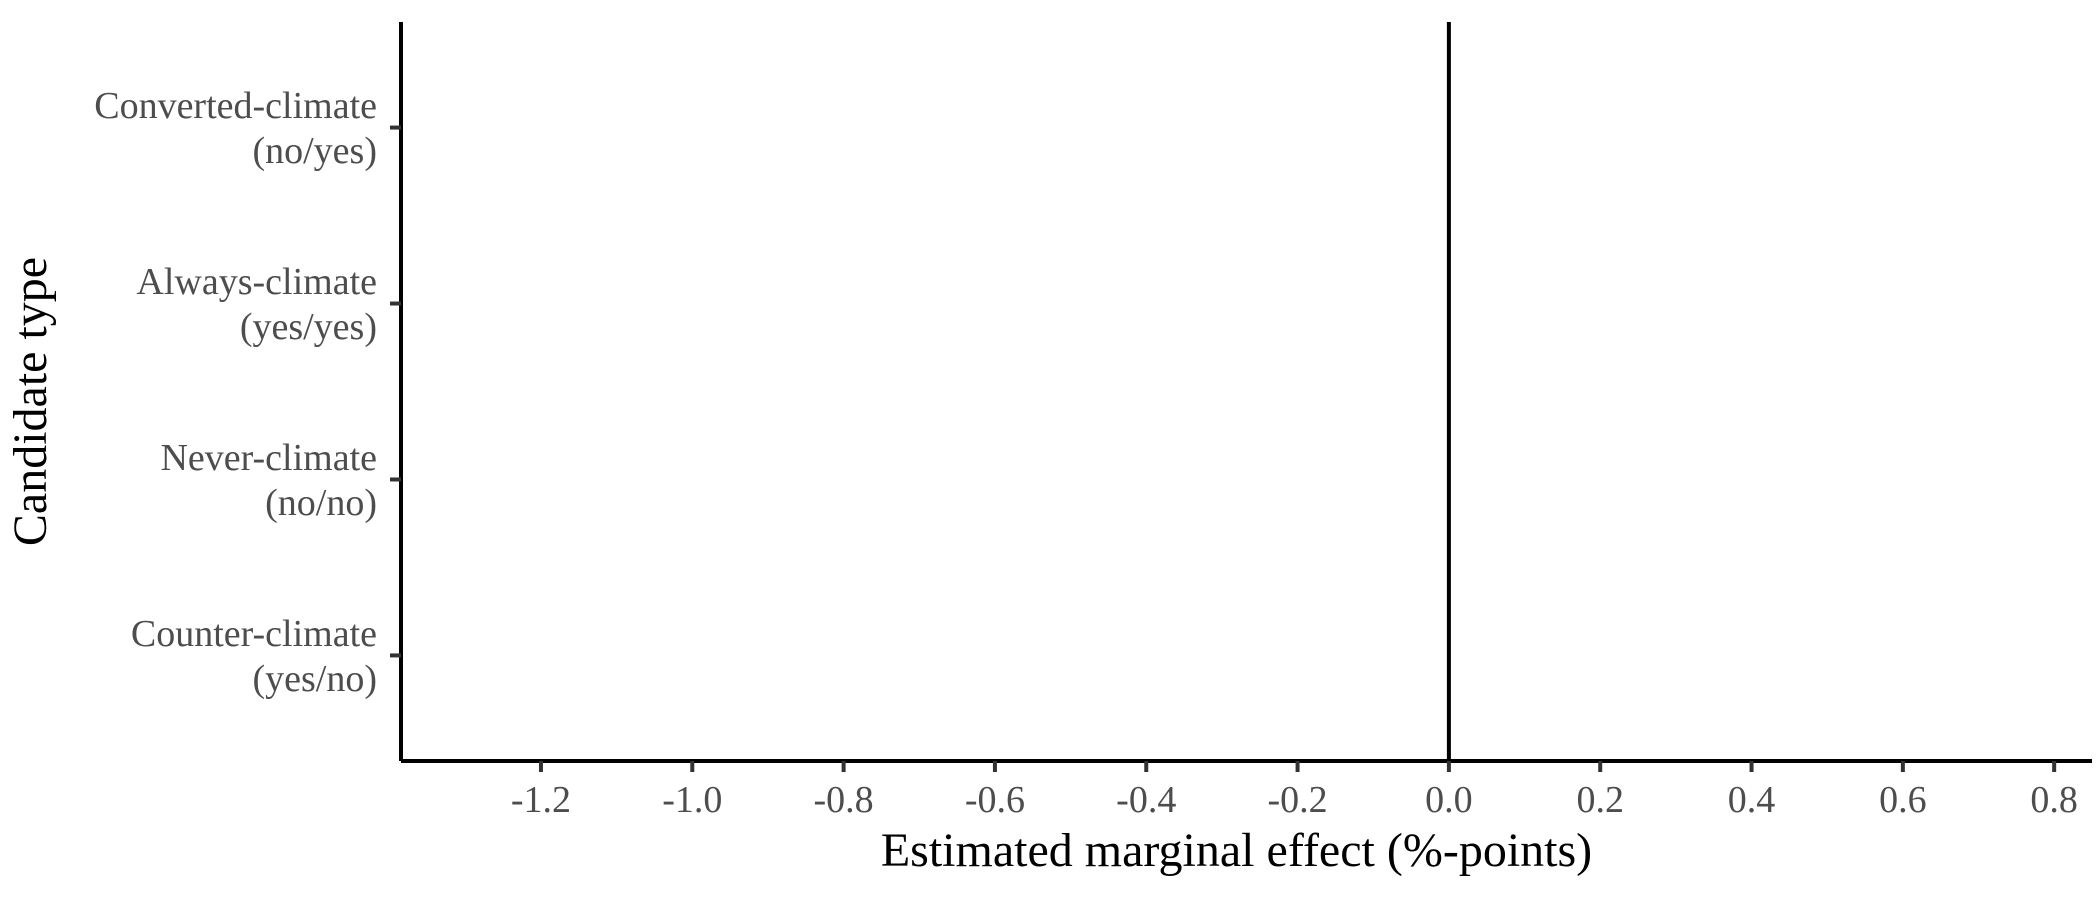 The height and width of the screenshot is (900, 2100). What do you see at coordinates (254, 634) in the screenshot?
I see `y-tick-label-line: Counter-climate` at bounding box center [254, 634].